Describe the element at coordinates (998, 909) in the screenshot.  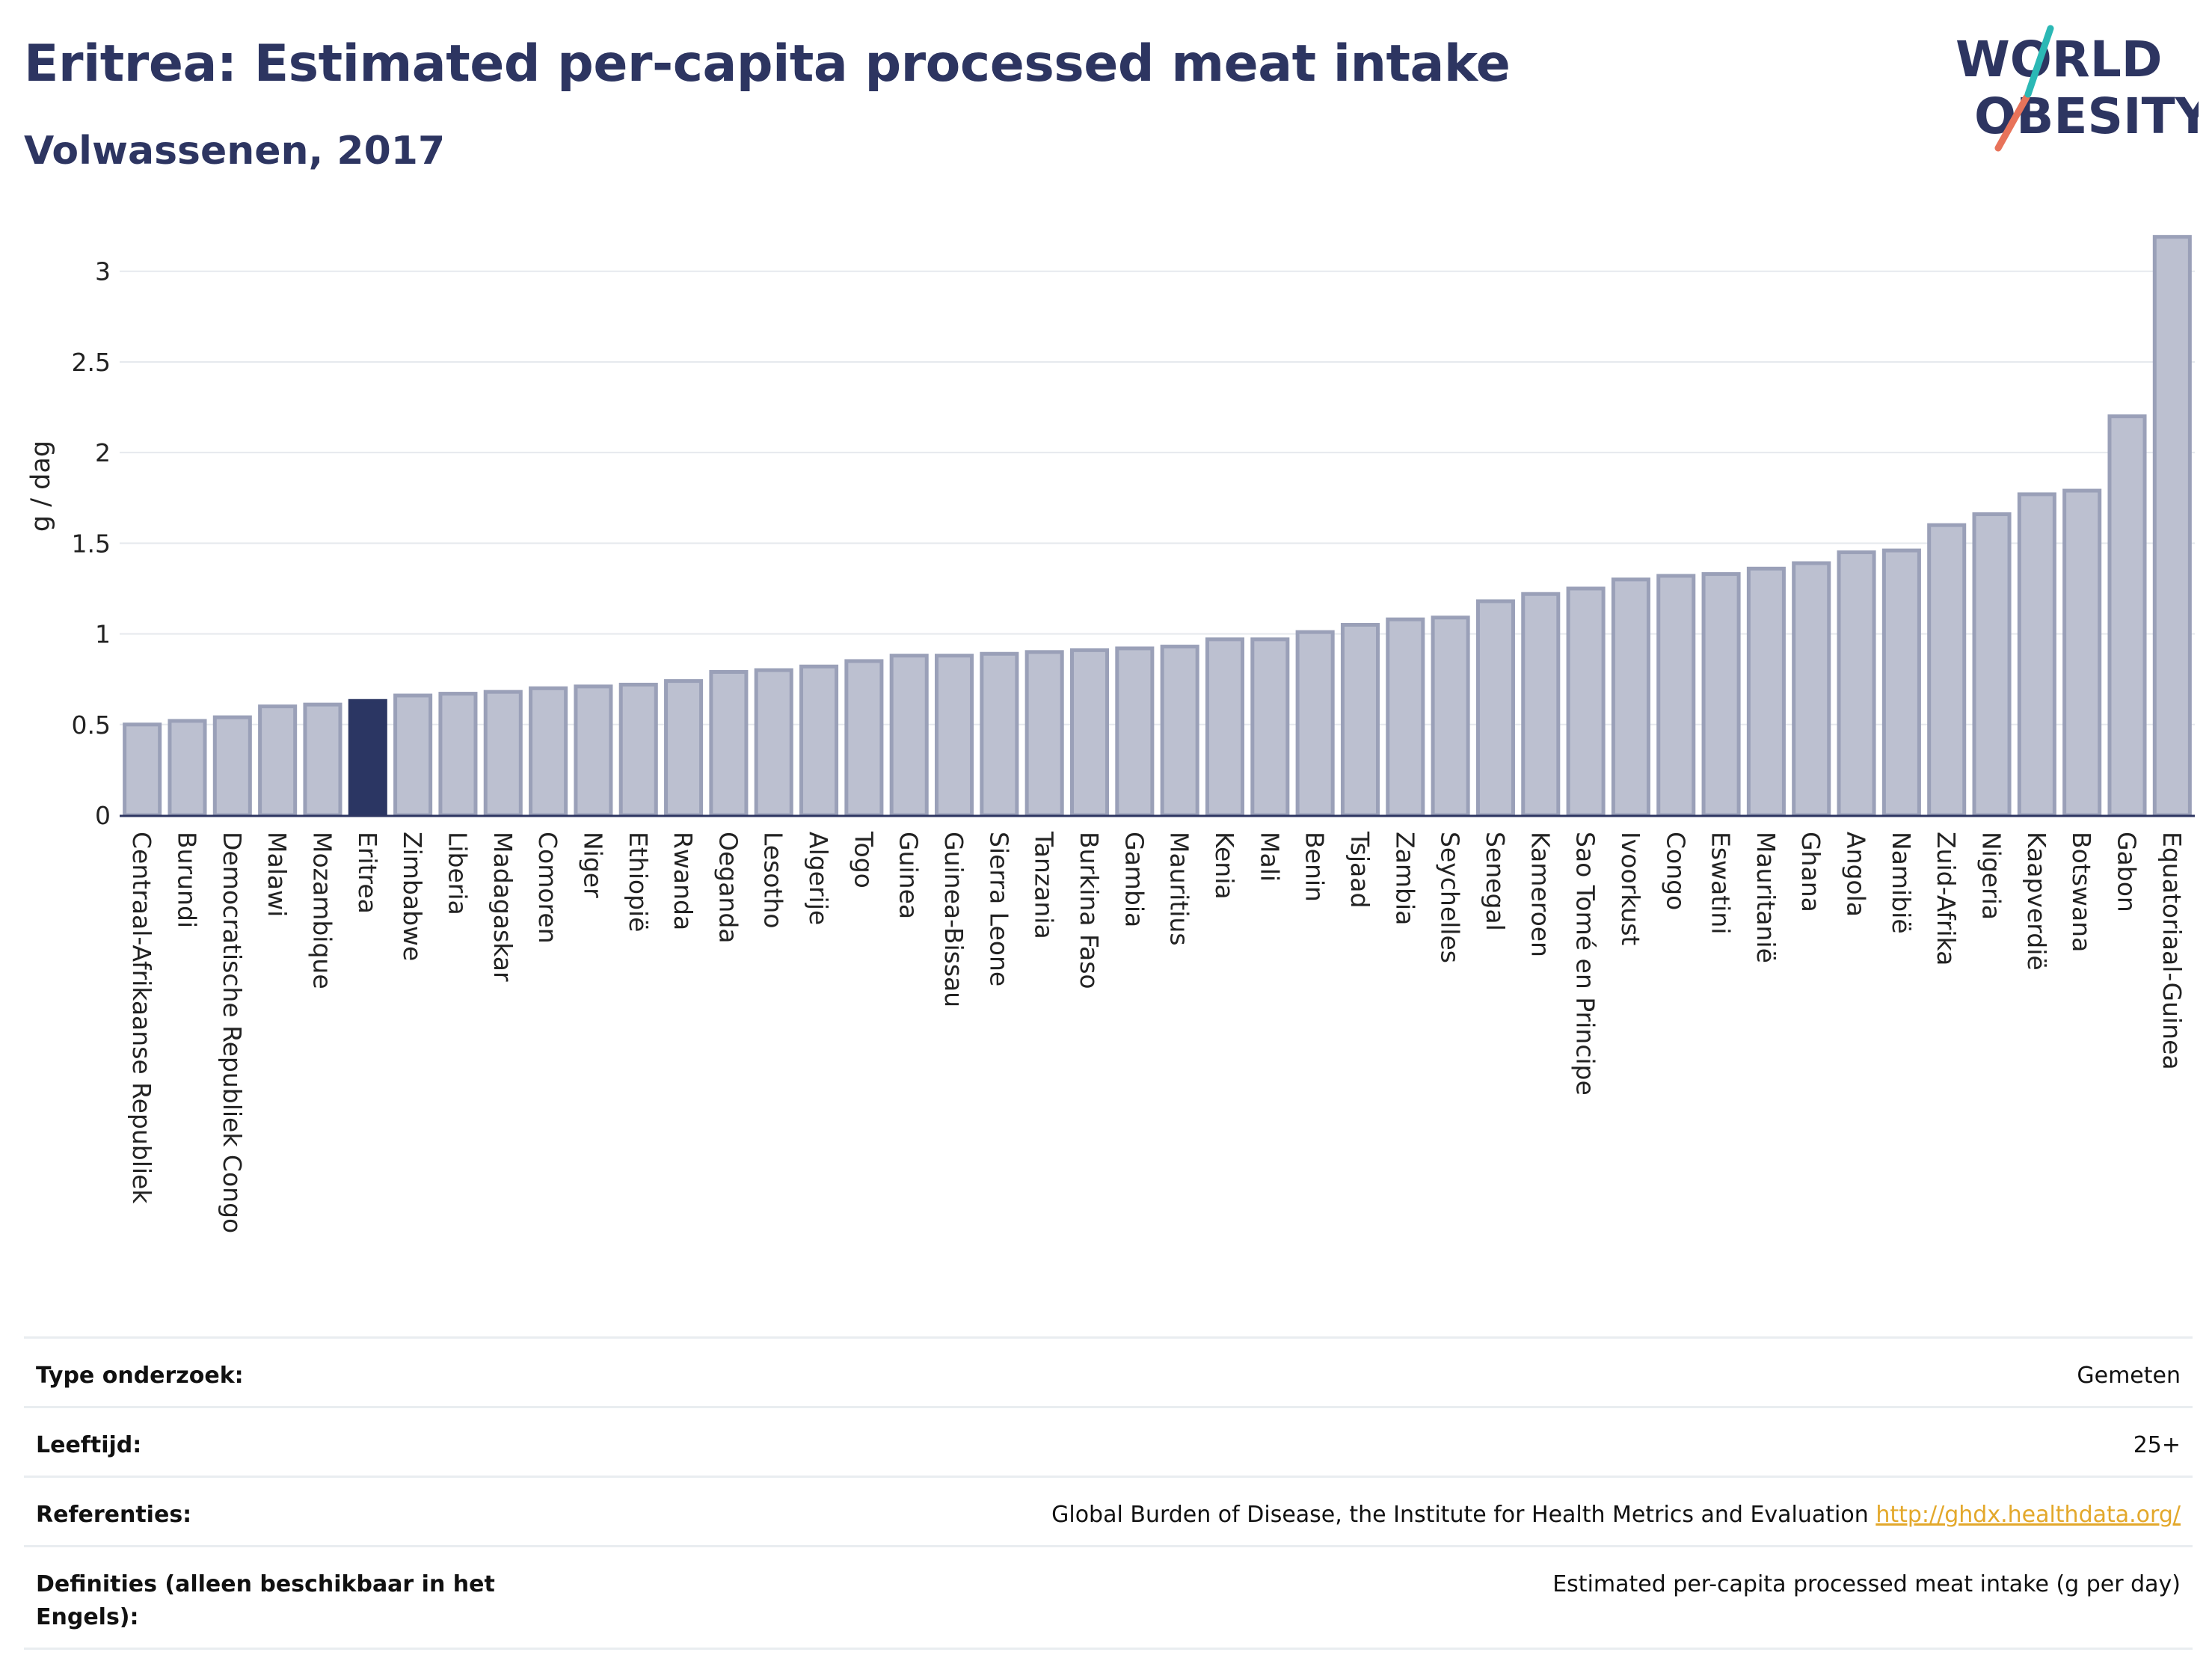
I see `x-tick-label: Sierra Leone` at that location.